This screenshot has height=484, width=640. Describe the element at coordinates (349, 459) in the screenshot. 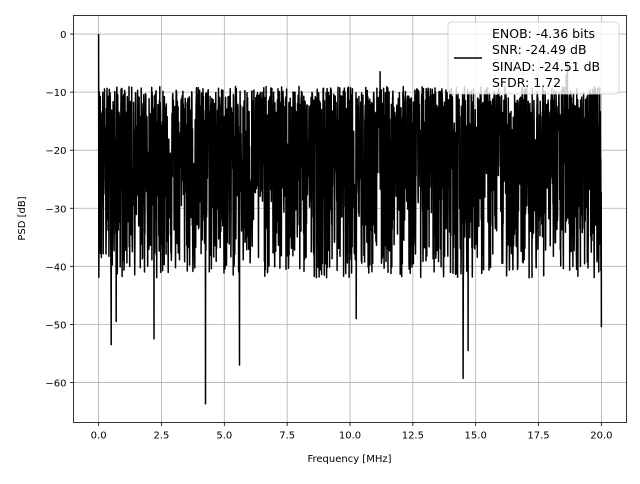

I see `x-axis-label: Frequency [MHz]` at that location.